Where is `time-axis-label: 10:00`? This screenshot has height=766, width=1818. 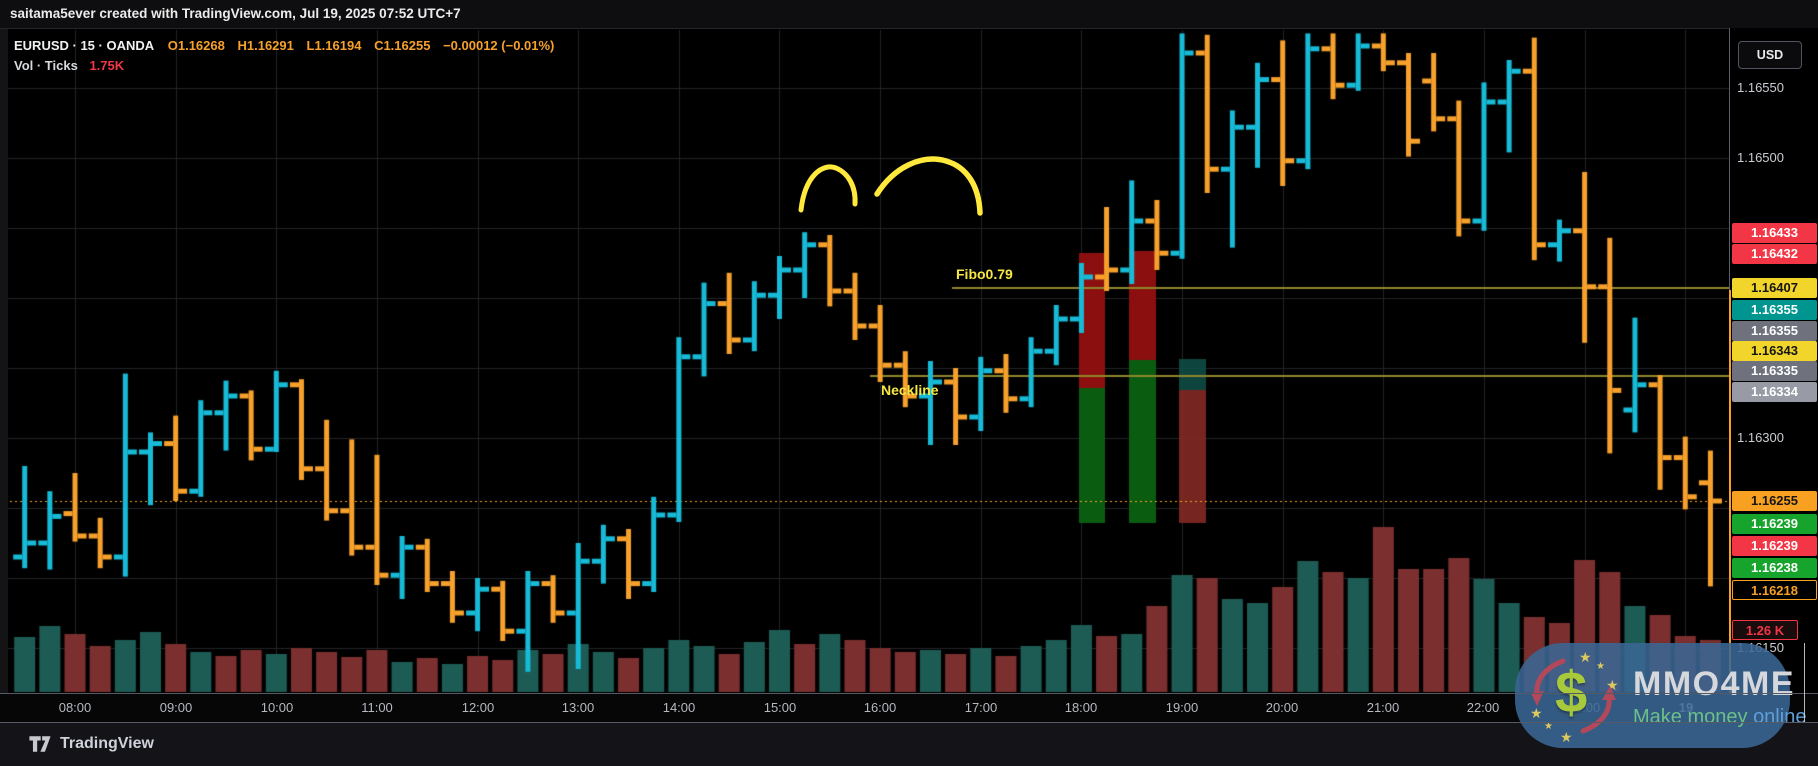 time-axis-label: 10:00 is located at coordinates (277, 707).